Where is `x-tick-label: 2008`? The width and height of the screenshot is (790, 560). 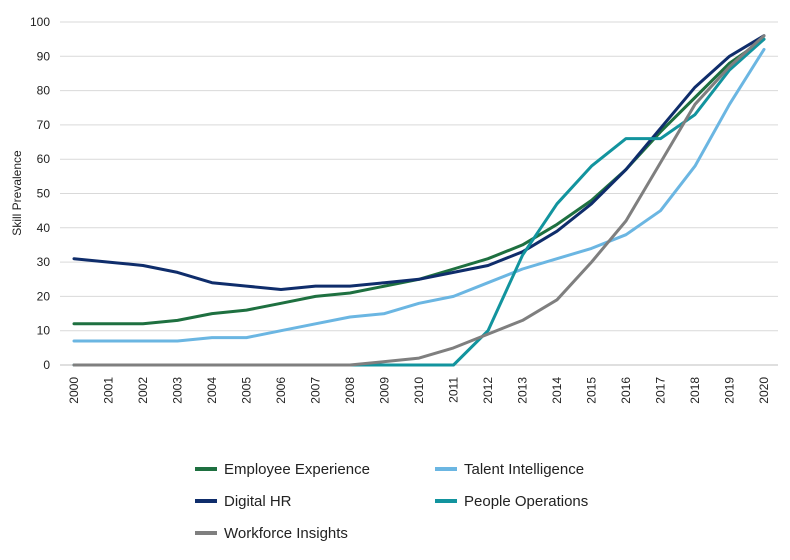 x-tick-label: 2008 is located at coordinates (350, 390).